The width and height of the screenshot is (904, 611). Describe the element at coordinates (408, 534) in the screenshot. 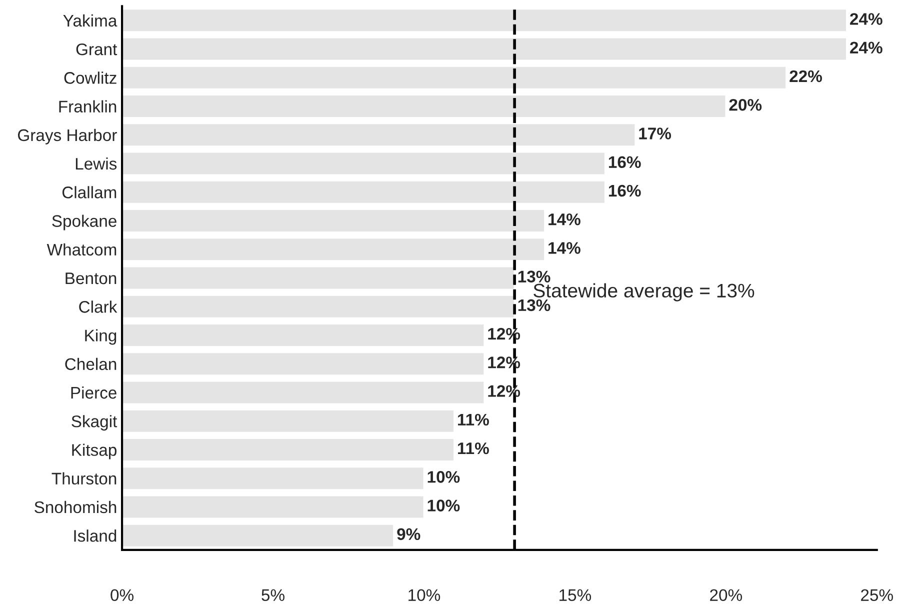

I see `data-label: 9%` at that location.